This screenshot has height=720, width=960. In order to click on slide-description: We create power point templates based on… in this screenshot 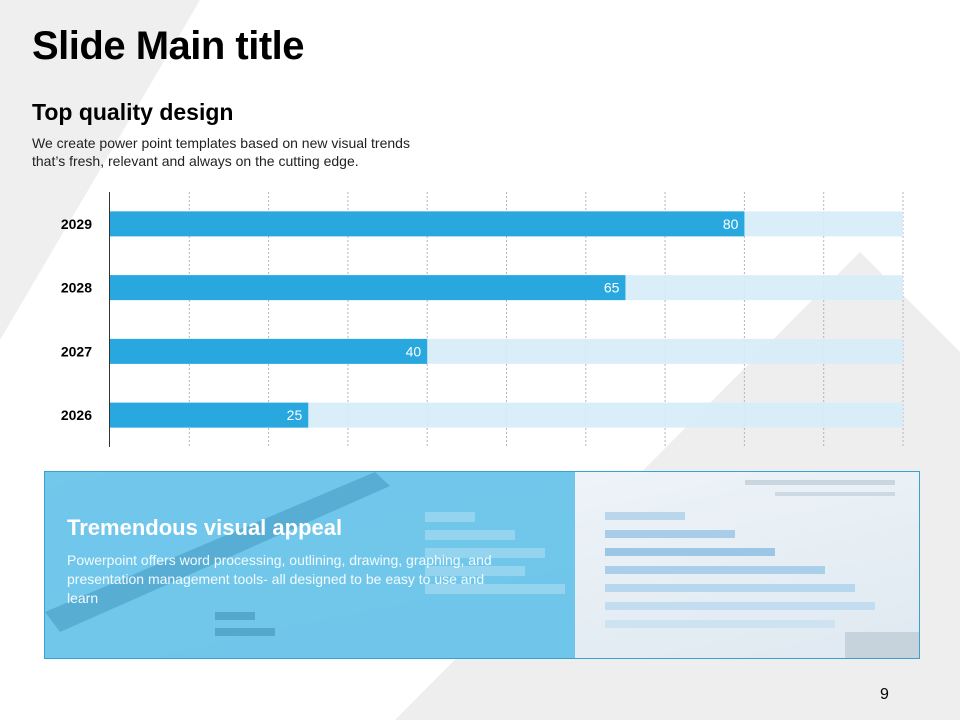, I will do `click(262, 152)`.